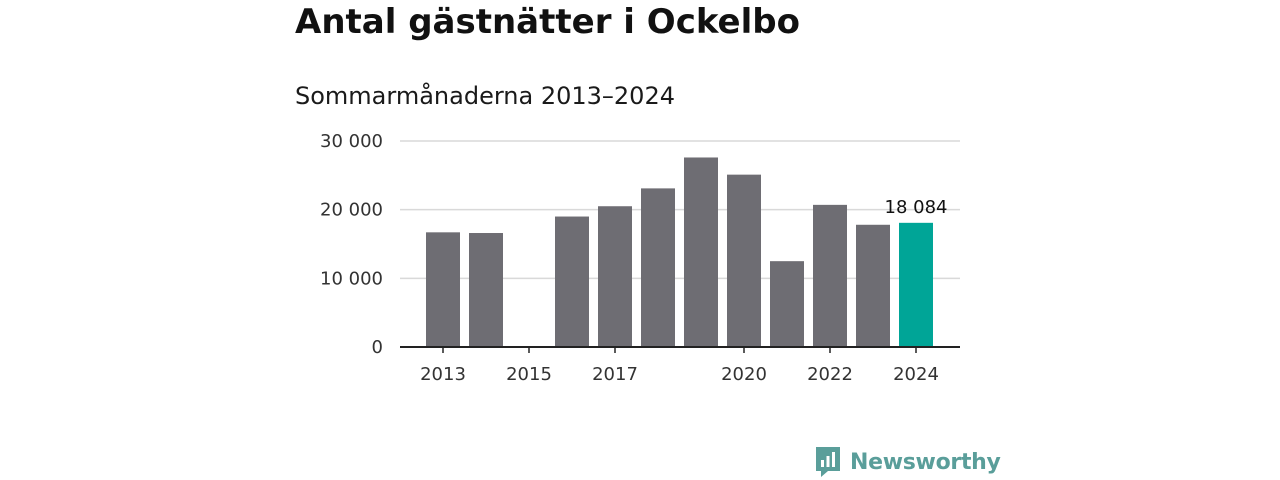 The image size is (1280, 480). I want to click on y-tick-label: 20 000, so click(351, 210).